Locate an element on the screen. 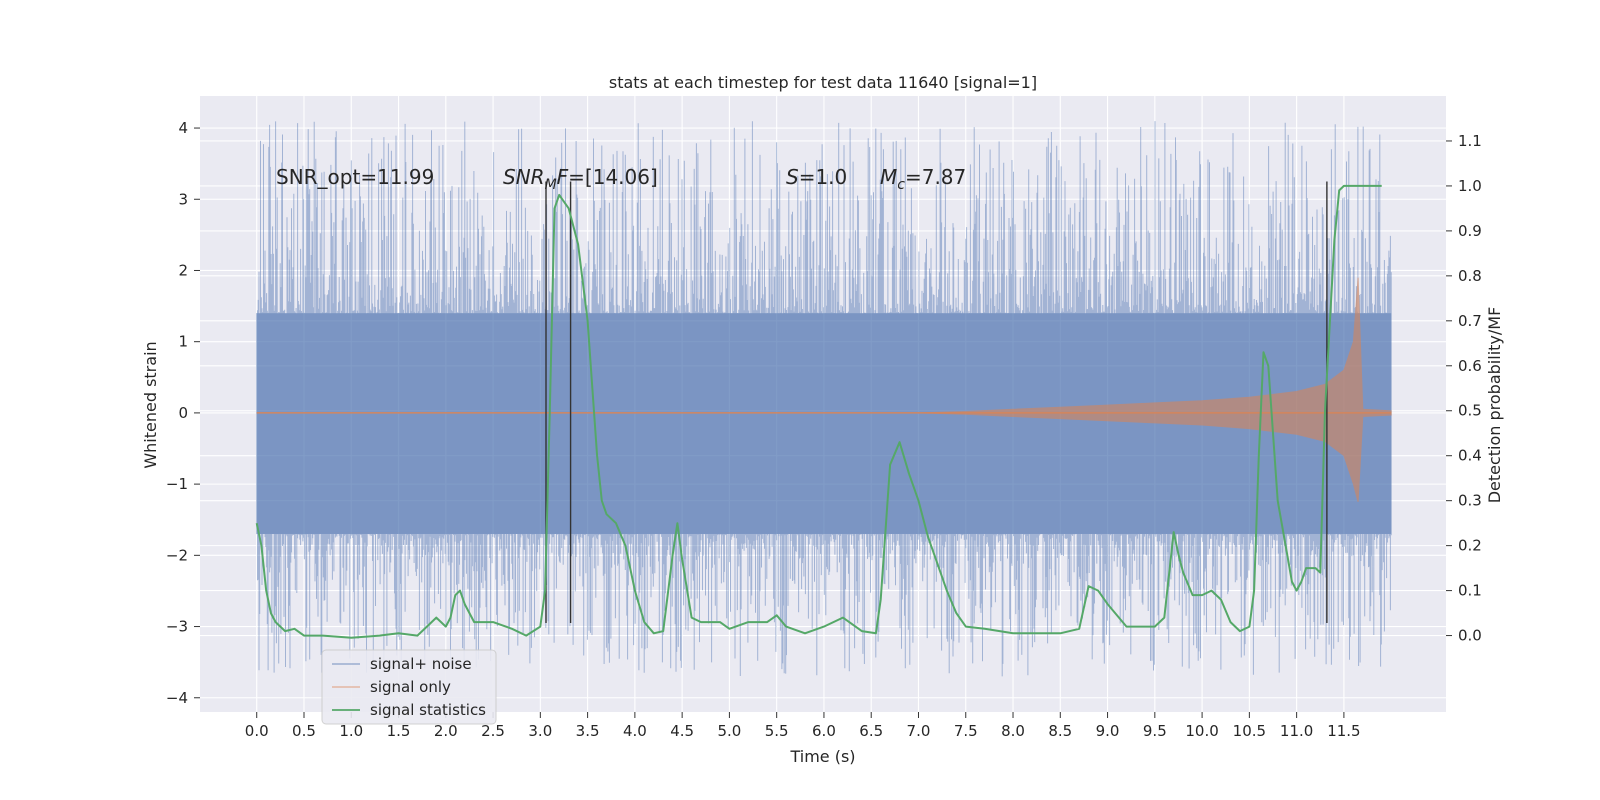 The height and width of the screenshot is (800, 1600). x-tick-label: 10.0 is located at coordinates (1201, 731).